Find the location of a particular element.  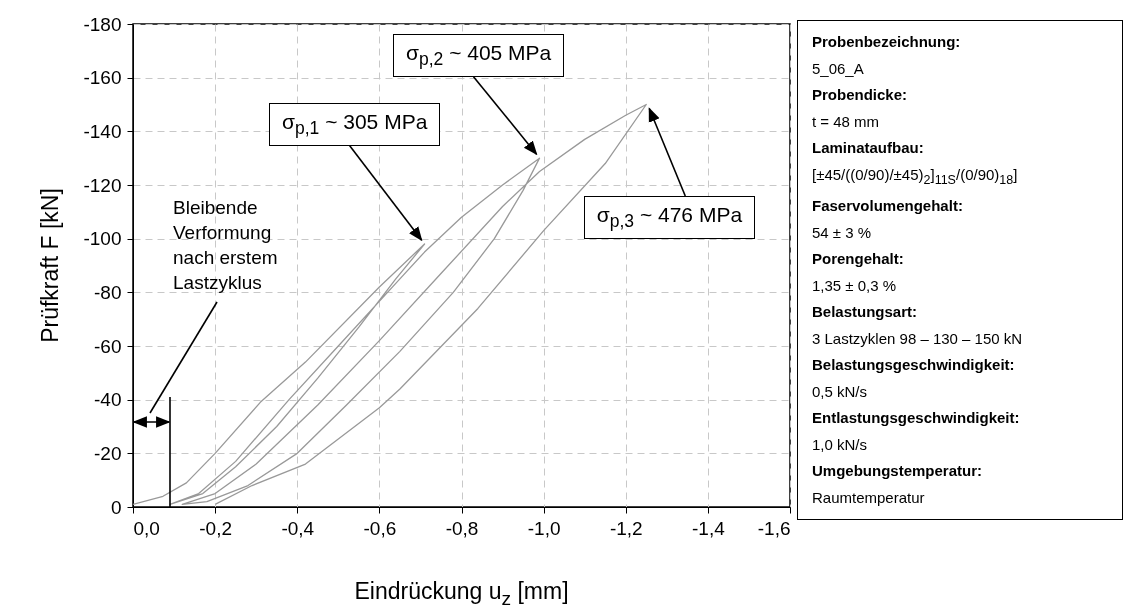

text: Entlastungsgeschwindigkeit: is located at coordinates (916, 418).